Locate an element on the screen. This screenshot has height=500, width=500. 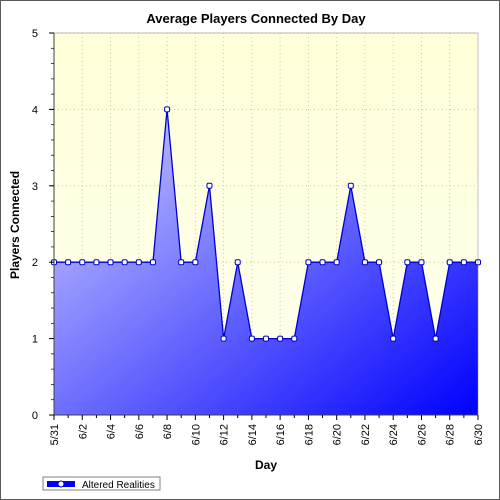
y-tick-label: 3 is located at coordinates (35, 187).